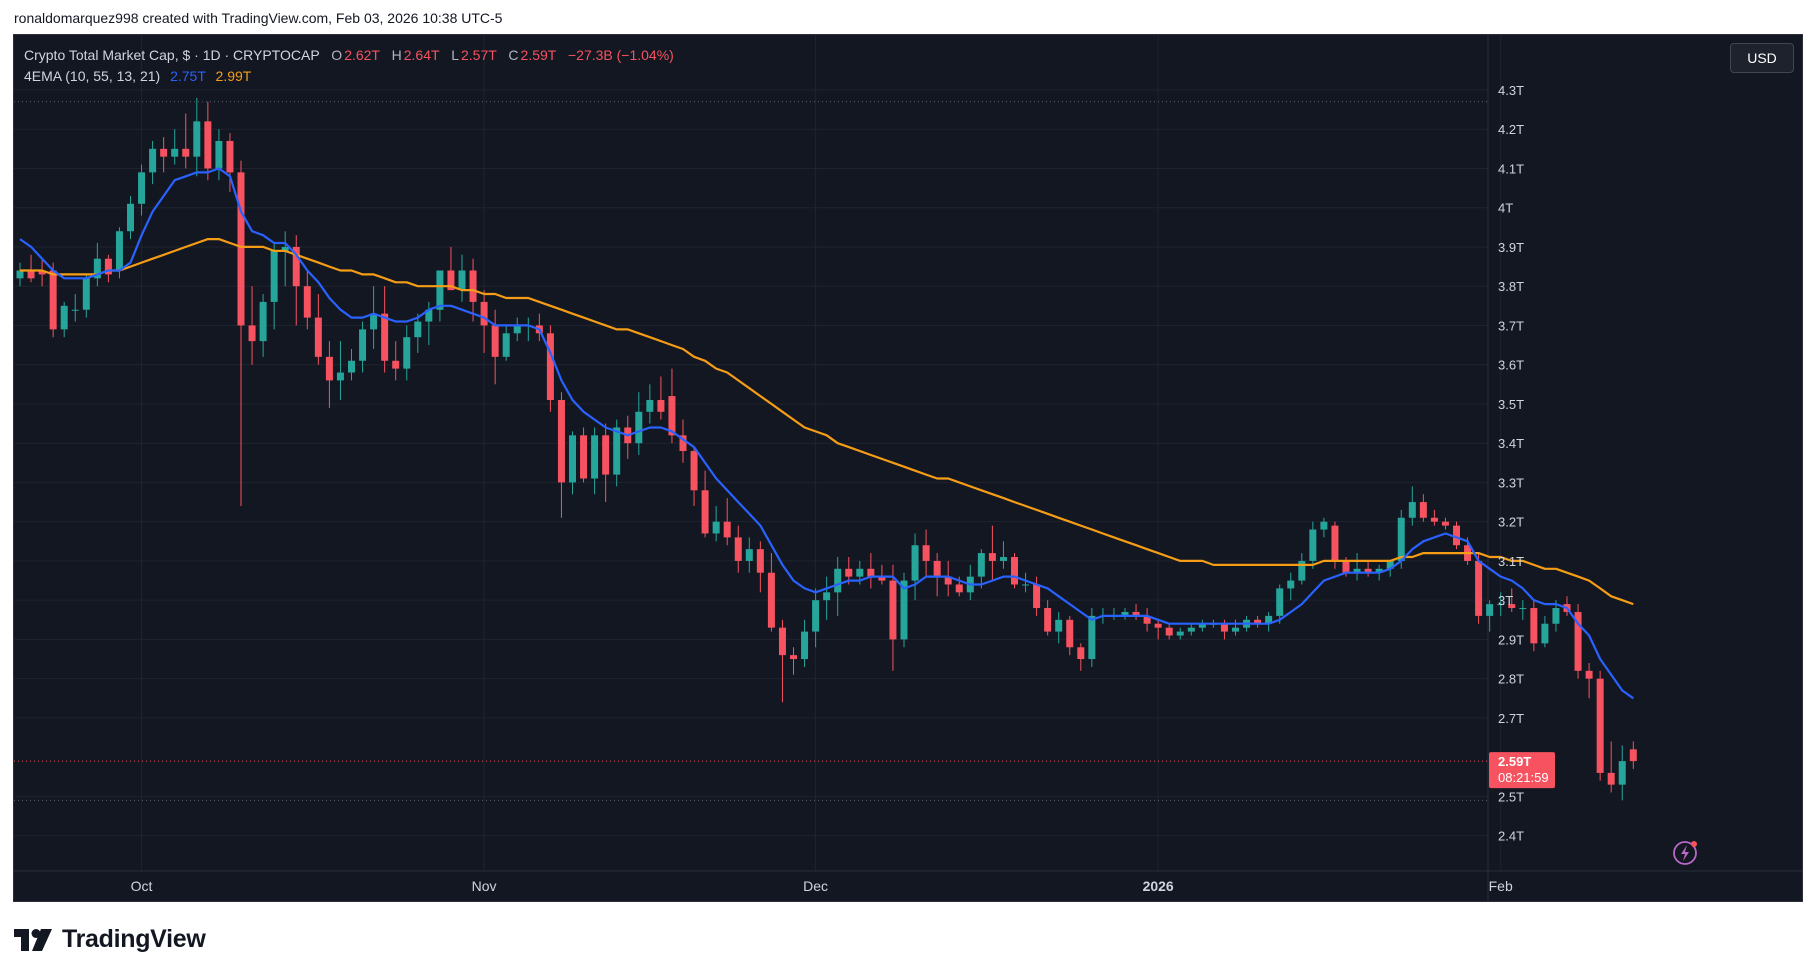 Image resolution: width=1814 pixels, height=976 pixels. Describe the element at coordinates (1762, 58) in the screenshot. I see `currency-button: USD` at that location.